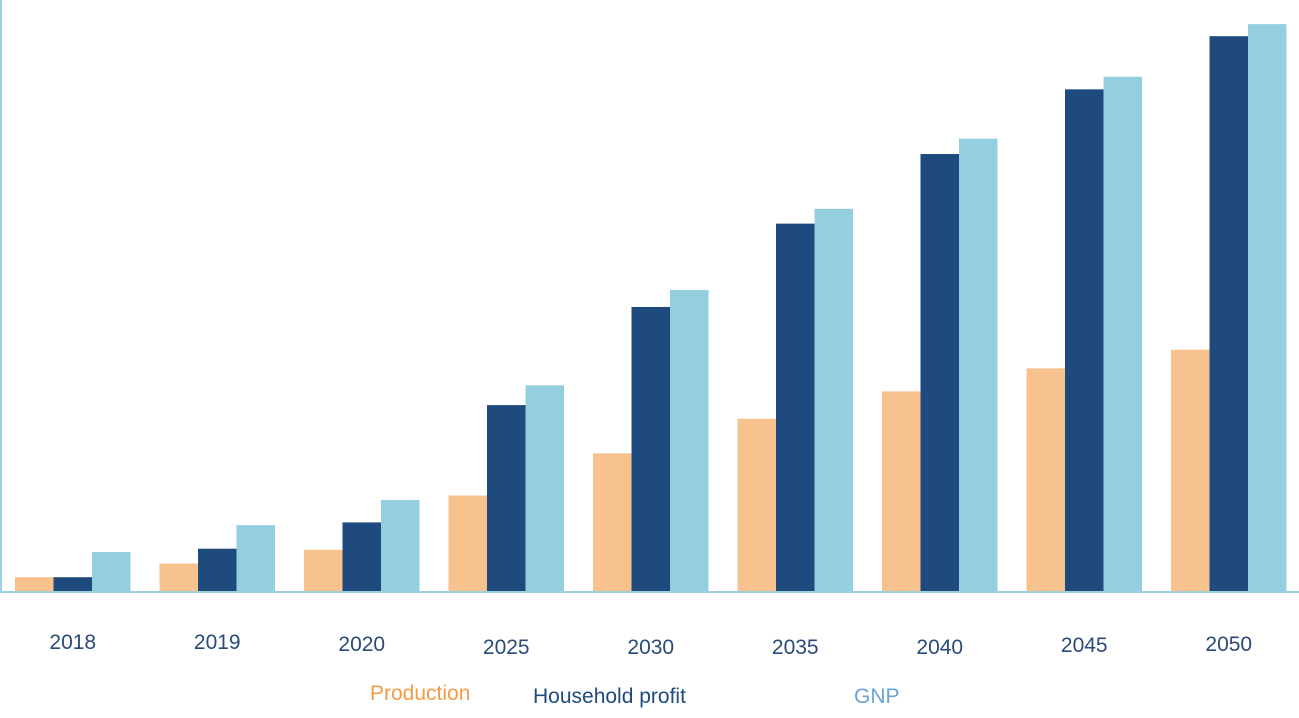 This screenshot has width=1299, height=718. Describe the element at coordinates (255, 558) in the screenshot. I see `bar-gnp-2019` at that location.